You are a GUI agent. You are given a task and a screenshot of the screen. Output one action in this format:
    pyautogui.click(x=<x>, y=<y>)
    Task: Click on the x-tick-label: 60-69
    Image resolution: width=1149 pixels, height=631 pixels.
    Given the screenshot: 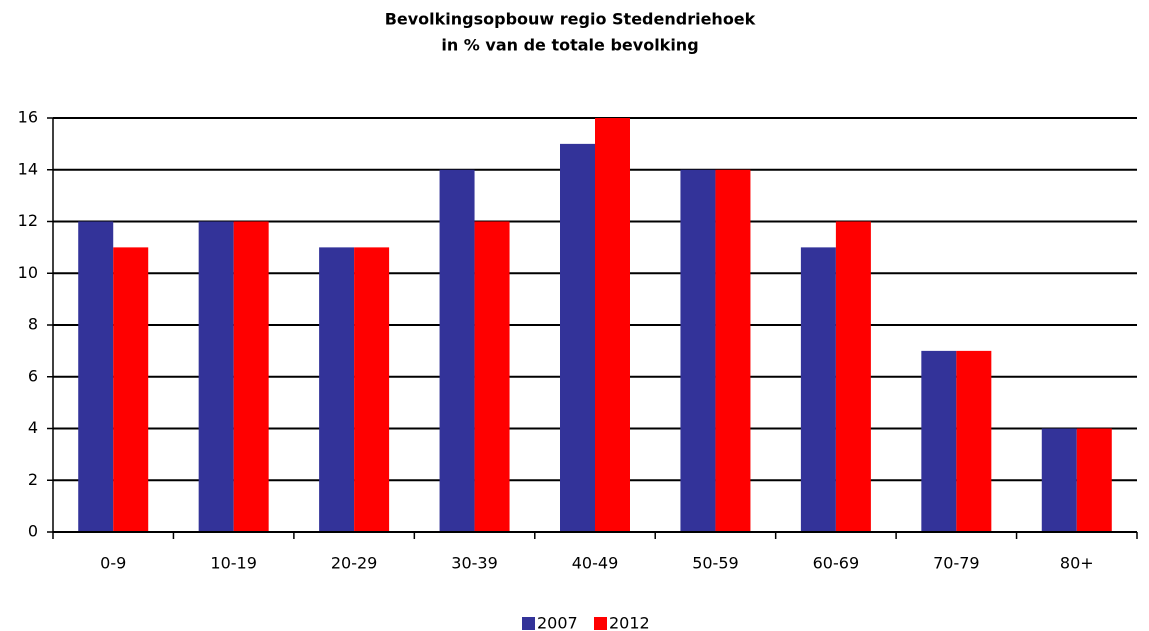 What is the action you would take?
    pyautogui.click(x=836, y=563)
    